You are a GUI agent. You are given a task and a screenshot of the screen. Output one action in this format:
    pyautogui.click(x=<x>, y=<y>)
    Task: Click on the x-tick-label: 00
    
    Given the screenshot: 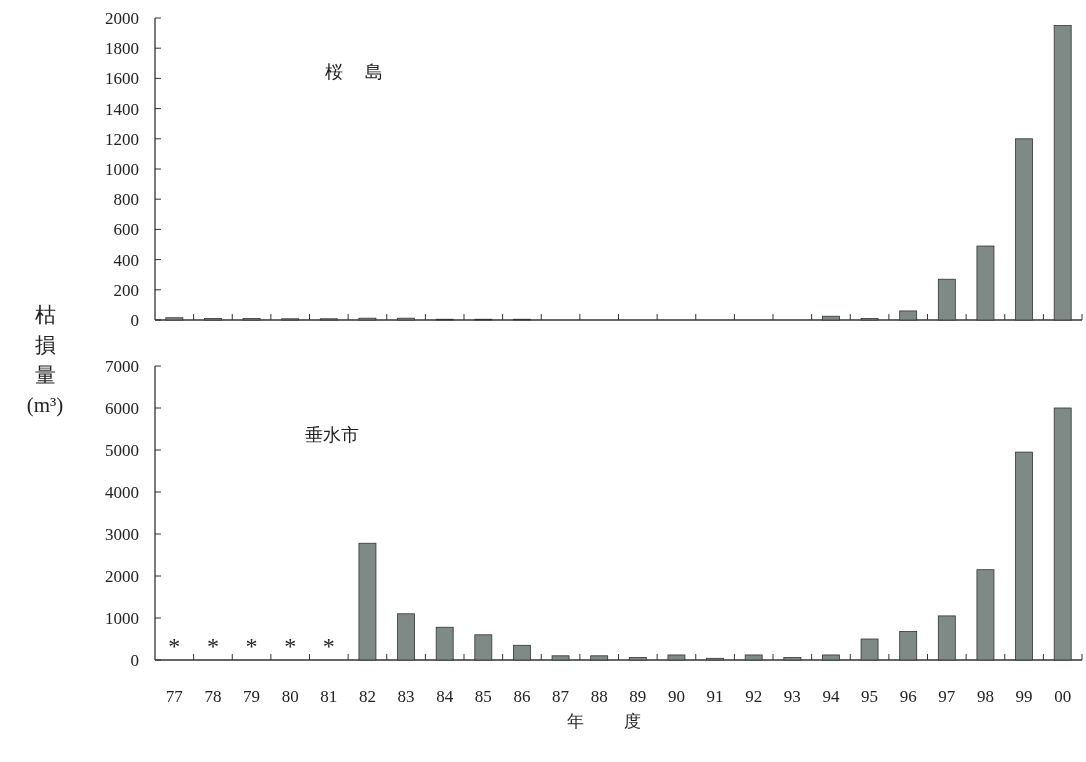 What is the action you would take?
    pyautogui.click(x=1063, y=696)
    